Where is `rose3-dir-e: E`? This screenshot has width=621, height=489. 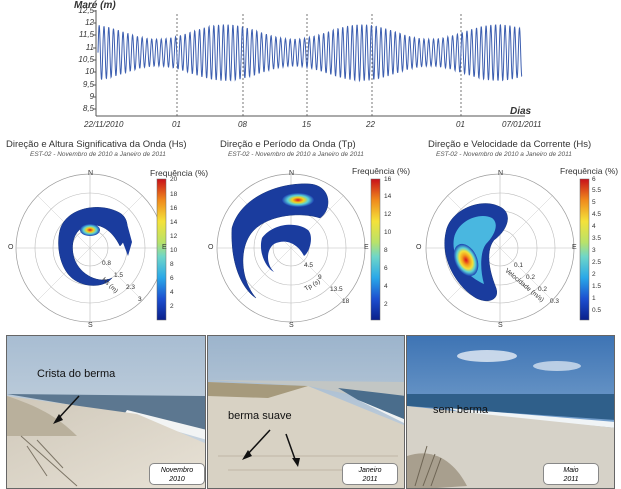
rose3-dir-e: E is located at coordinates (574, 247).